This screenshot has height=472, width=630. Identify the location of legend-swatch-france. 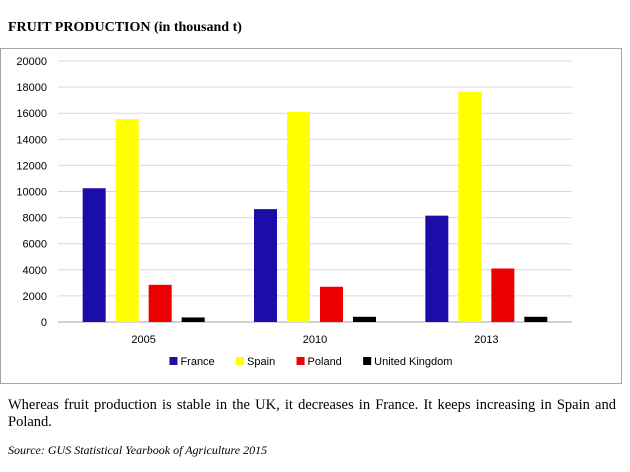
(173, 361).